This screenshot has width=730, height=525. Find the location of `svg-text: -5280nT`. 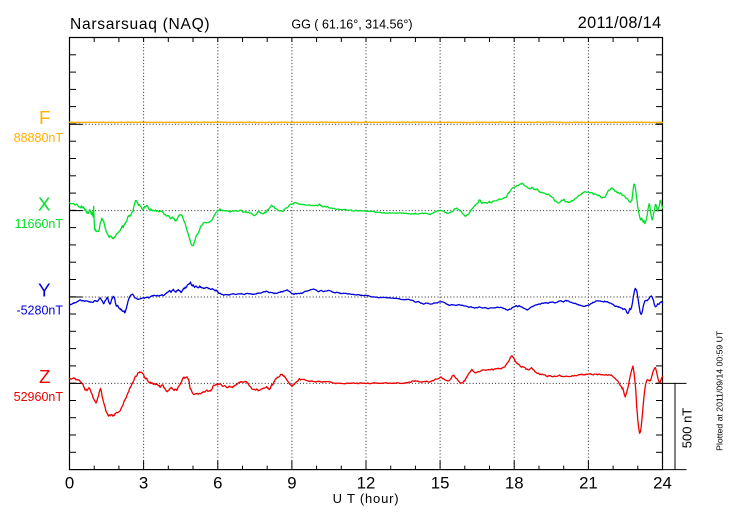

svg-text: -5280nT is located at coordinates (39, 311).